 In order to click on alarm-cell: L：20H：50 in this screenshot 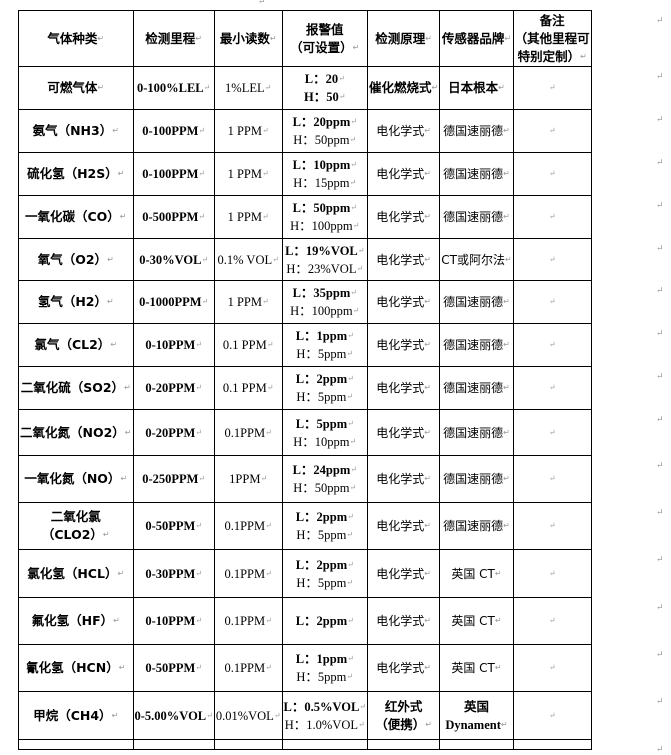, I will do `click(325, 88)`.